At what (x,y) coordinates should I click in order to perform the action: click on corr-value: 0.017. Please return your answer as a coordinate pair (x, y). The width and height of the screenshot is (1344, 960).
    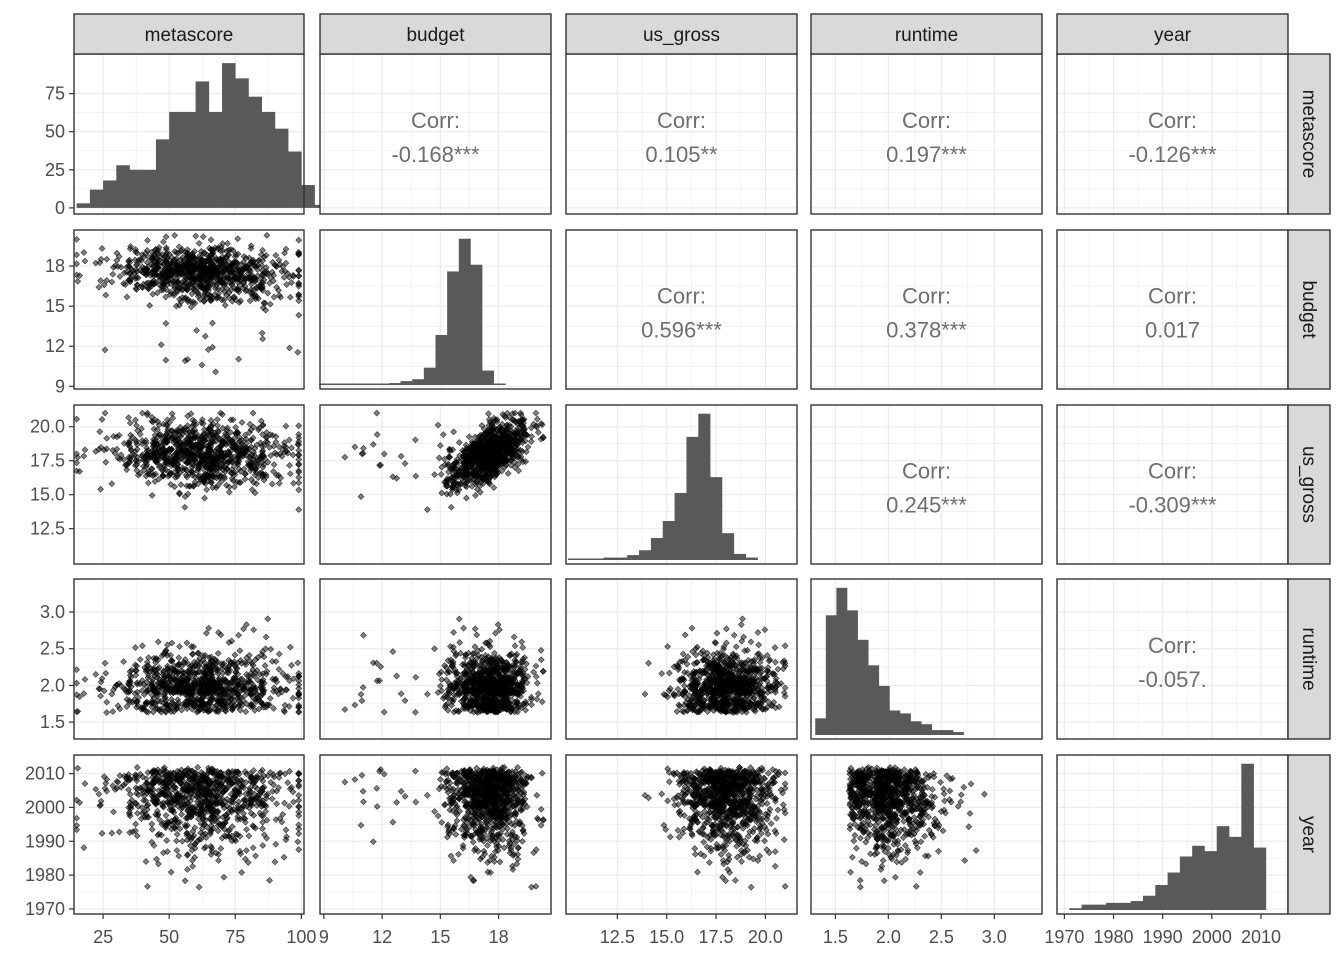
    Looking at the image, I should click on (1172, 330).